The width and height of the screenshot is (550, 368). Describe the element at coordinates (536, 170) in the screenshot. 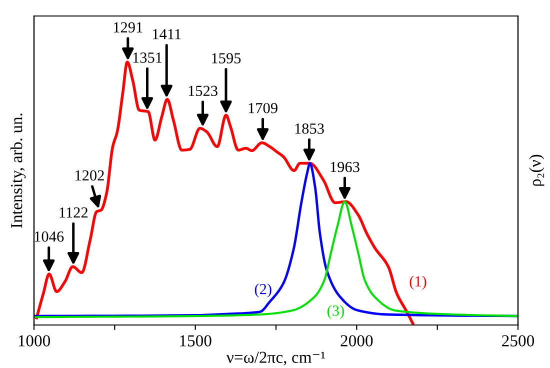

I see `y2-axis-title: ρ₂(ν)` at that location.